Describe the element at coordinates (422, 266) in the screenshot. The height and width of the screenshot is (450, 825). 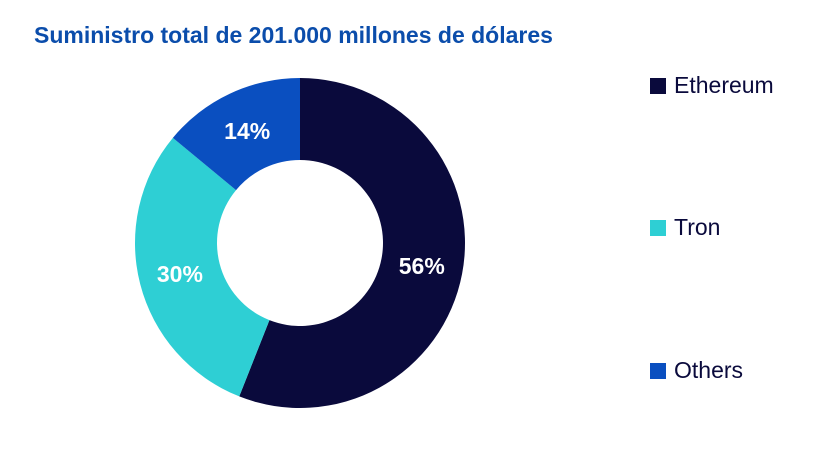
I see `data-label-ethereum: 56%` at that location.